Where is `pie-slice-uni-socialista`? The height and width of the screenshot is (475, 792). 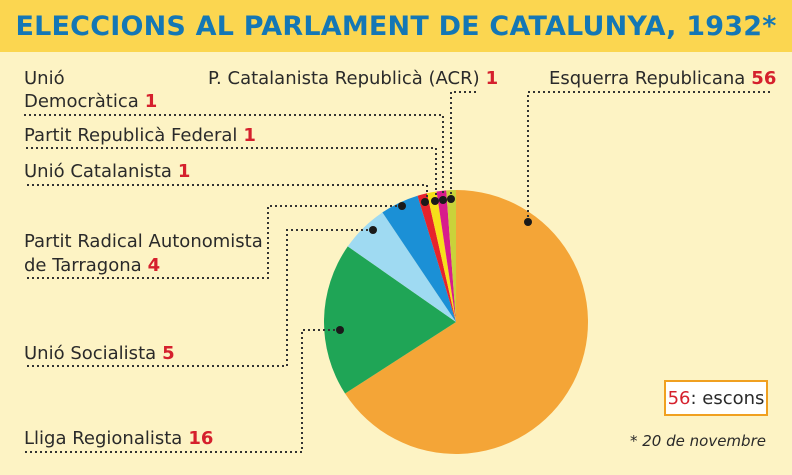 pie-slice-uni-socialista is located at coordinates (401, 267).